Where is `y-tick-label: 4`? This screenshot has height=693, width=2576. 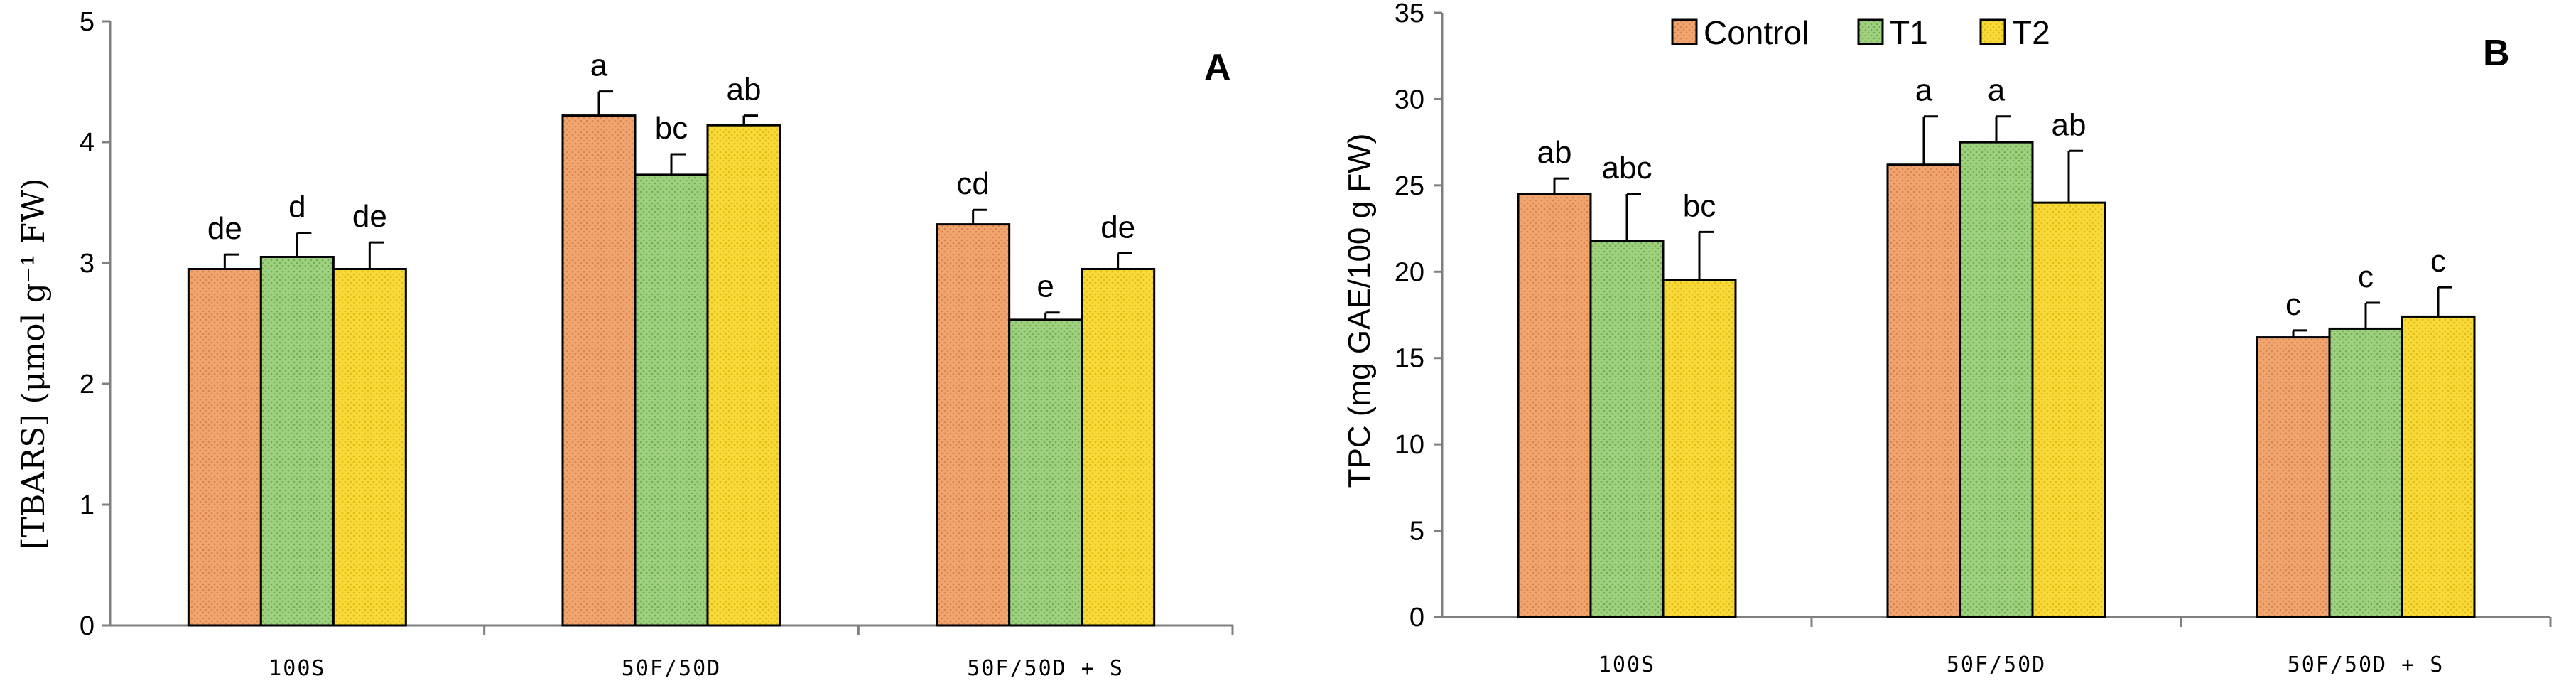
y-tick-label: 4 is located at coordinates (87, 143).